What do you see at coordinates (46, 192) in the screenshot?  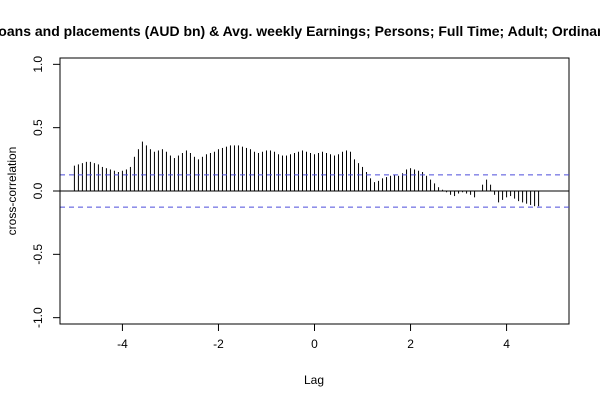 I see `y-axis: -1.0 -0.5 0.0 0.5 1.0` at bounding box center [46, 192].